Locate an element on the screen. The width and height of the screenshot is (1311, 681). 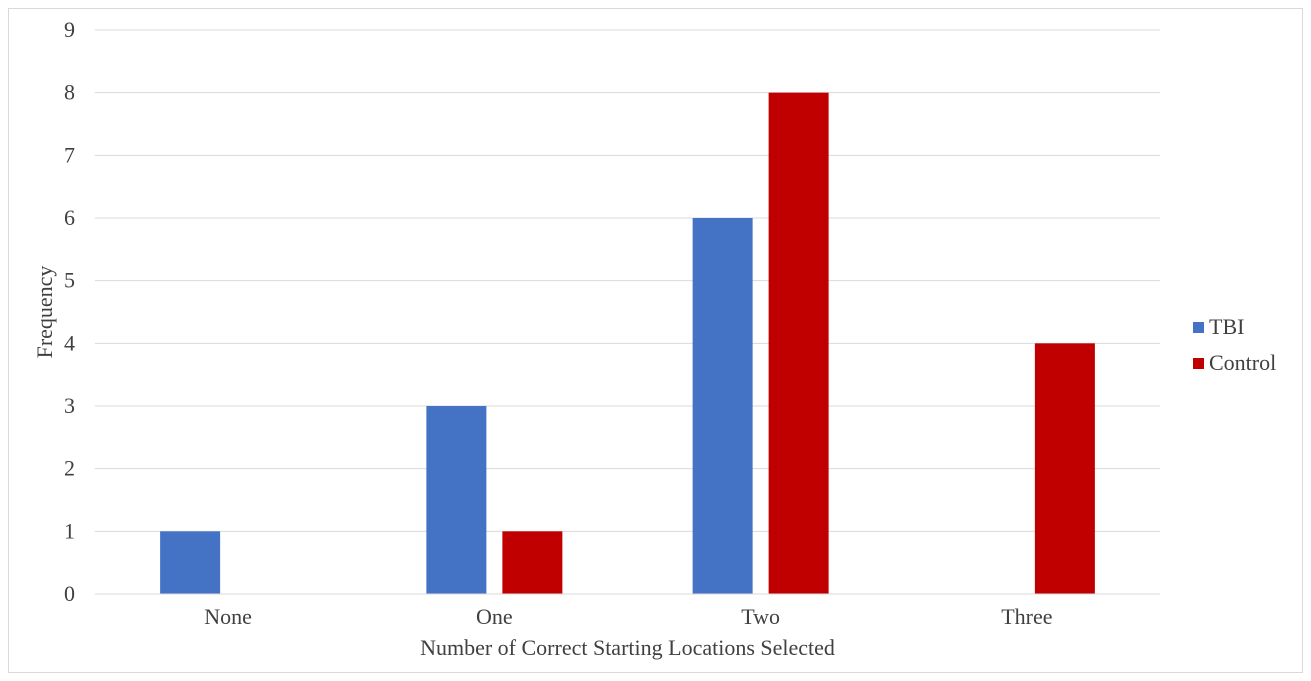
y-tick-label: 5 is located at coordinates (69, 280).